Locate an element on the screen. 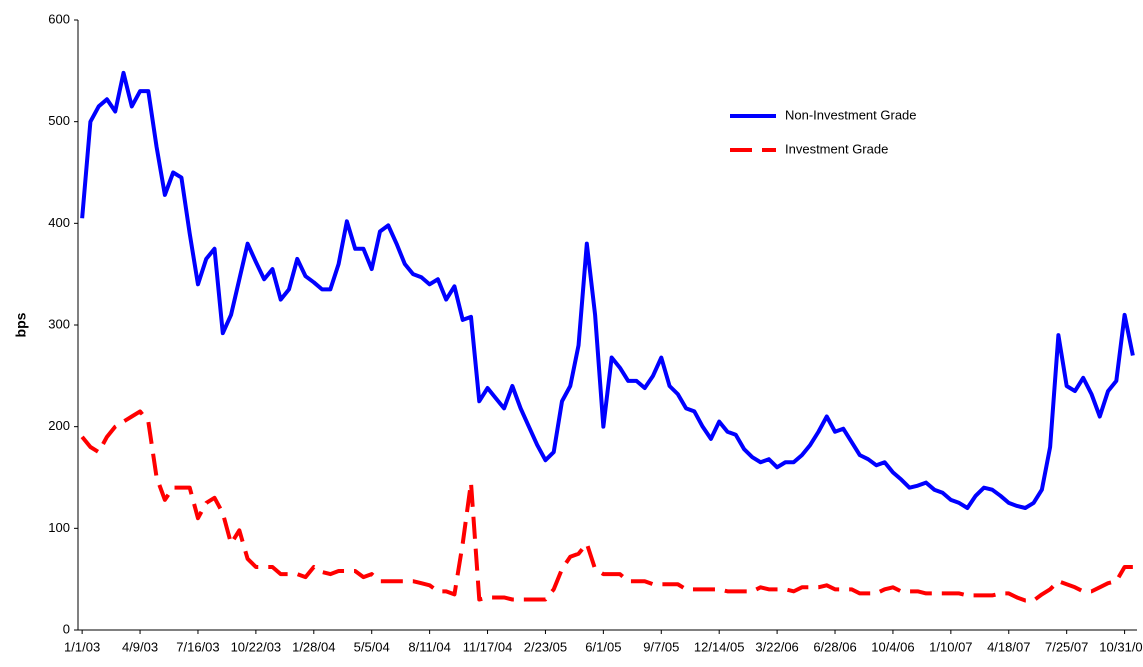 This screenshot has height=667, width=1143. y-axis-label: bps is located at coordinates (21, 324).